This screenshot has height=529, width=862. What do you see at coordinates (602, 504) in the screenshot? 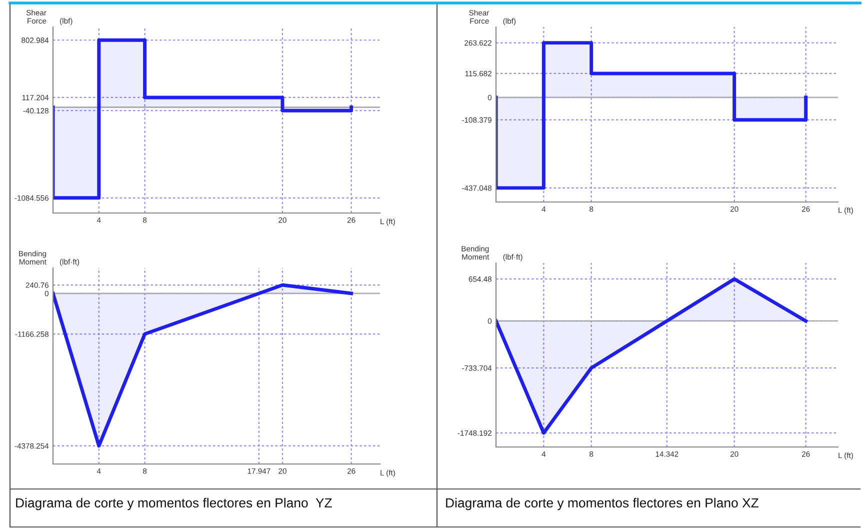
I see `text: Diagrama de corte y momentos flectores en Plano XZ` at bounding box center [602, 504].